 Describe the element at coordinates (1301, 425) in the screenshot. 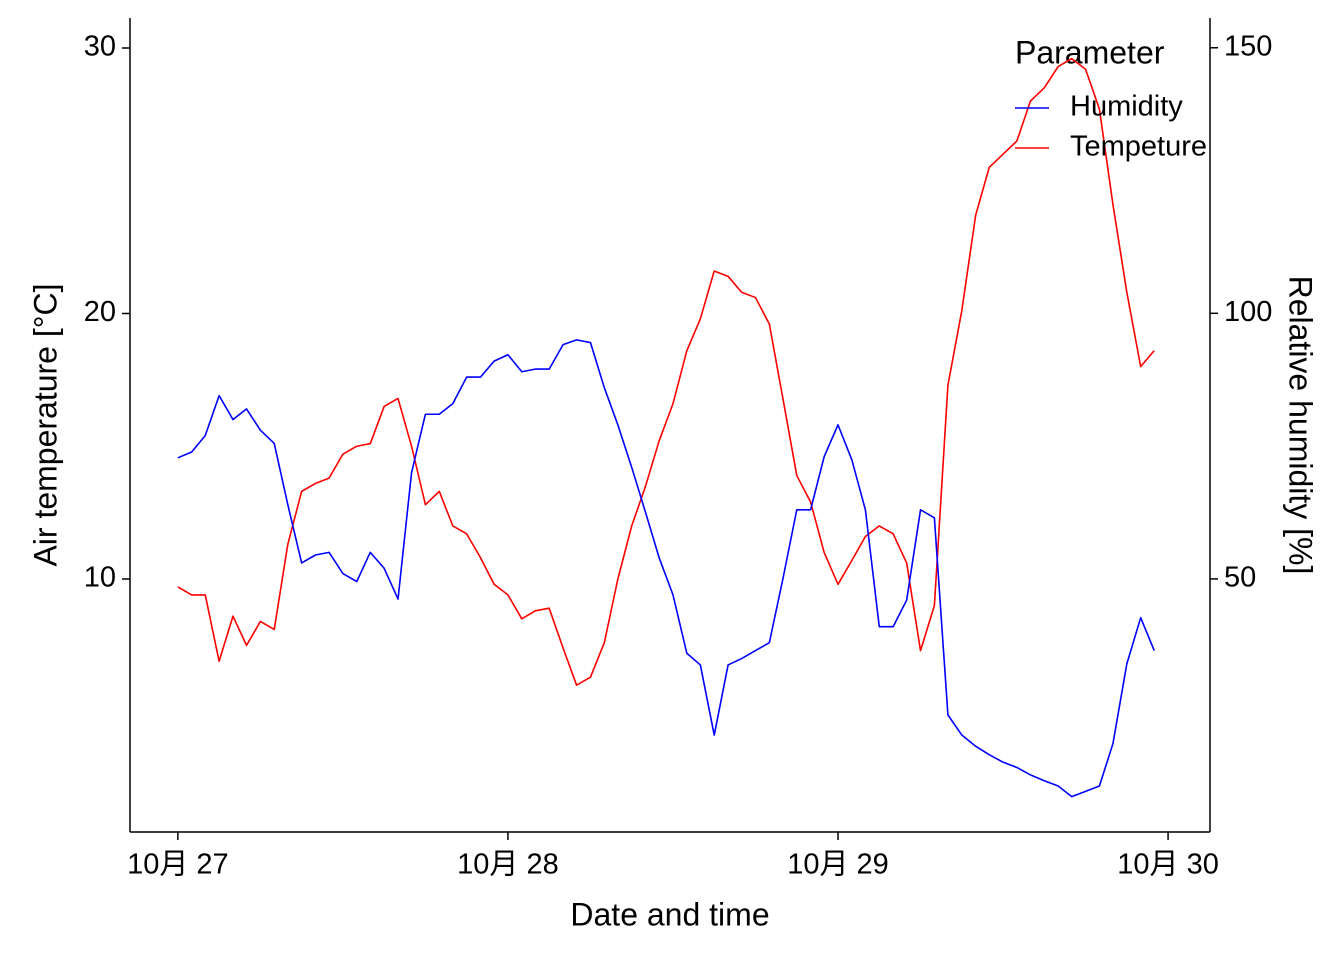

I see `y2-axis-title: Relative humidity [%]` at that location.